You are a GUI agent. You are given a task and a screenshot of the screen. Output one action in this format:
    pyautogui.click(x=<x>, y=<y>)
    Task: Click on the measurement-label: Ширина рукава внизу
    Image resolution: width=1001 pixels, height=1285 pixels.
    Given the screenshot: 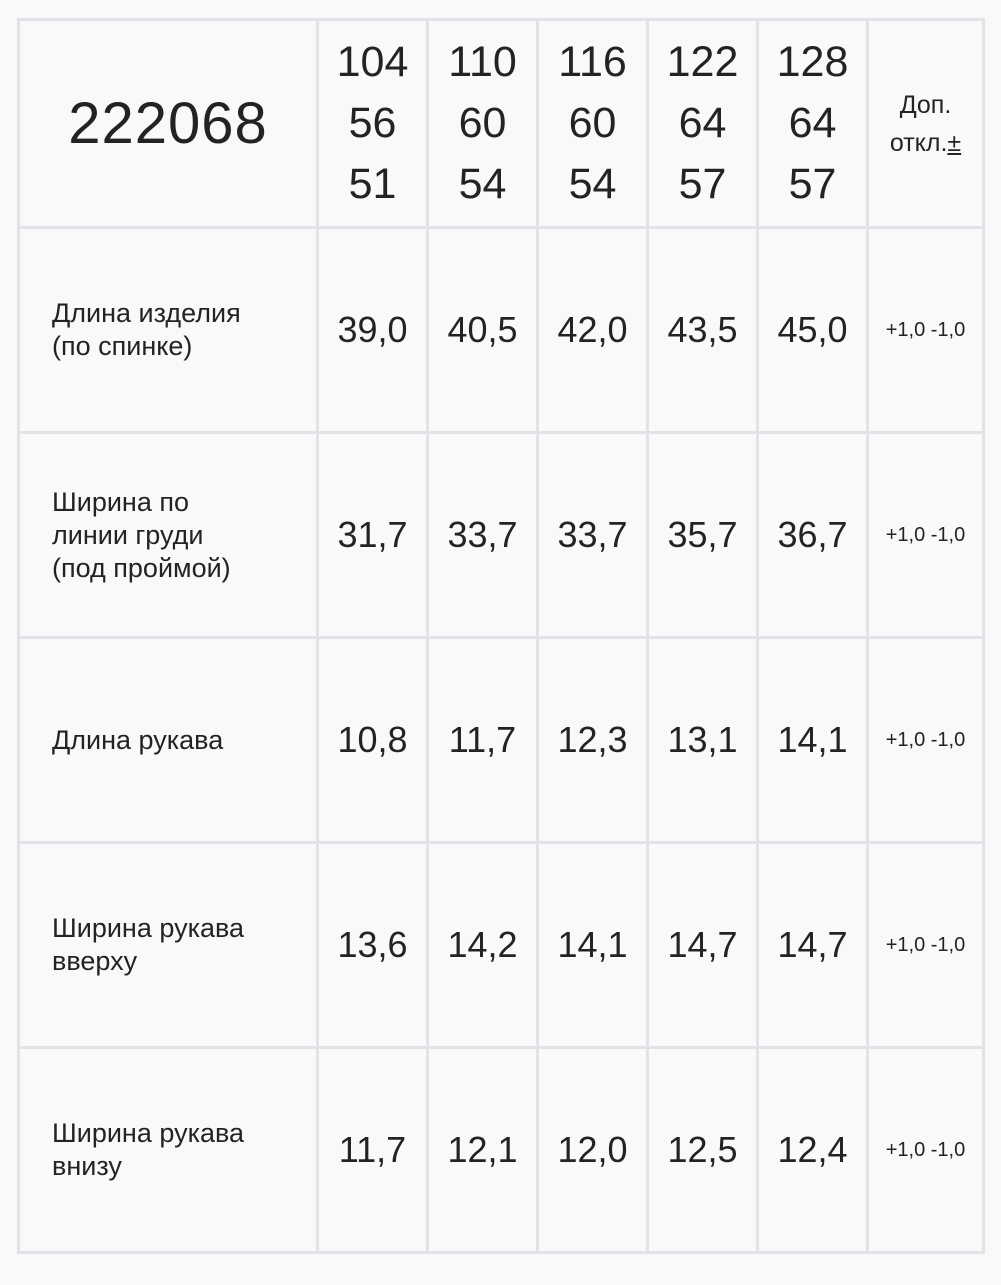 What is the action you would take?
    pyautogui.click(x=168, y=1150)
    